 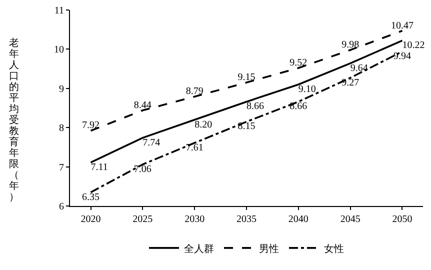 I want to click on x-tick-label: 2025, so click(x=142, y=219).